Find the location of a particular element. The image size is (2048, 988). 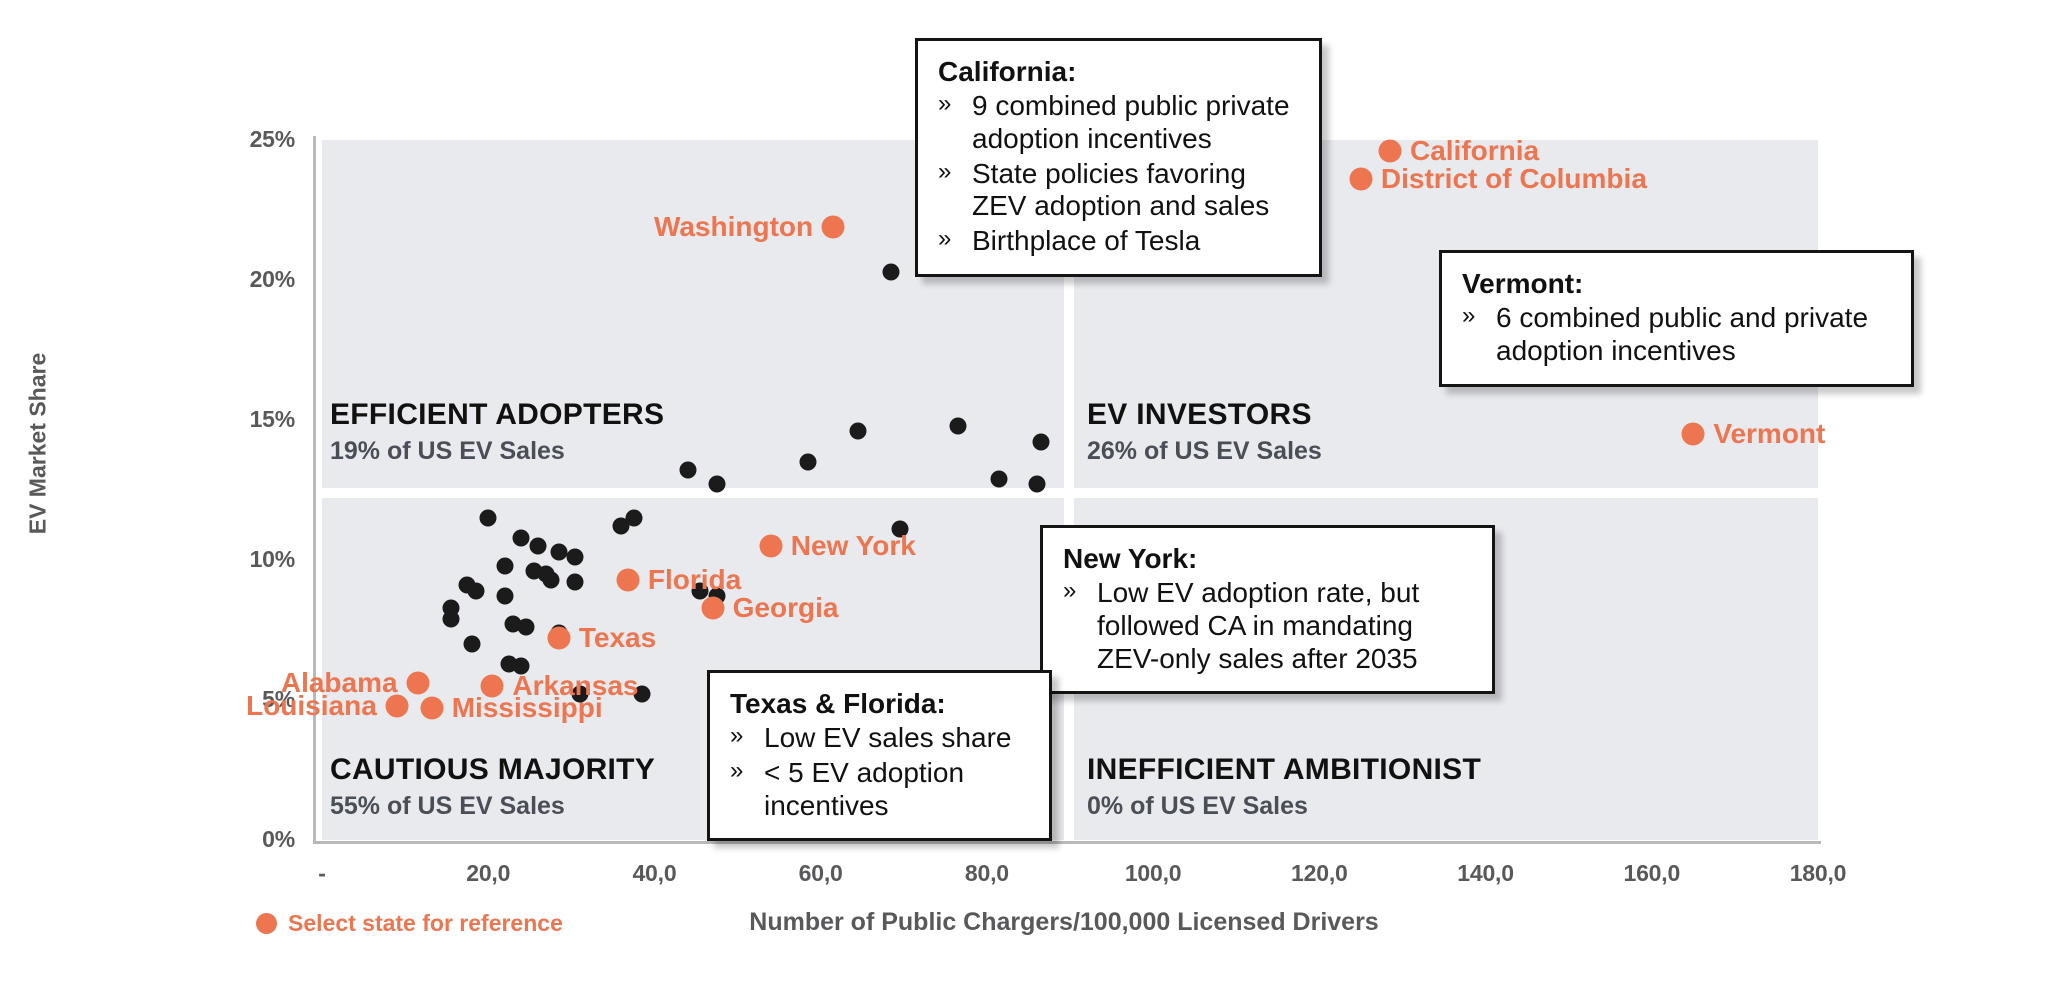

state-label: Texas is located at coordinates (617, 638).